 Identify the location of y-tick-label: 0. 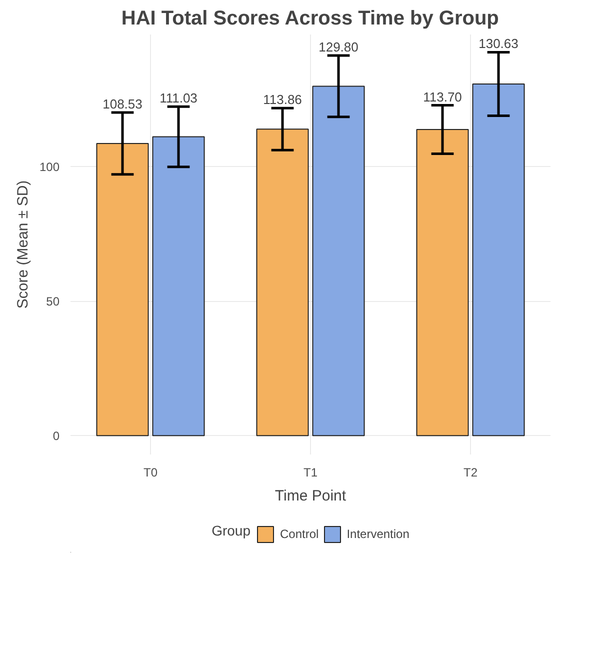
(56, 436).